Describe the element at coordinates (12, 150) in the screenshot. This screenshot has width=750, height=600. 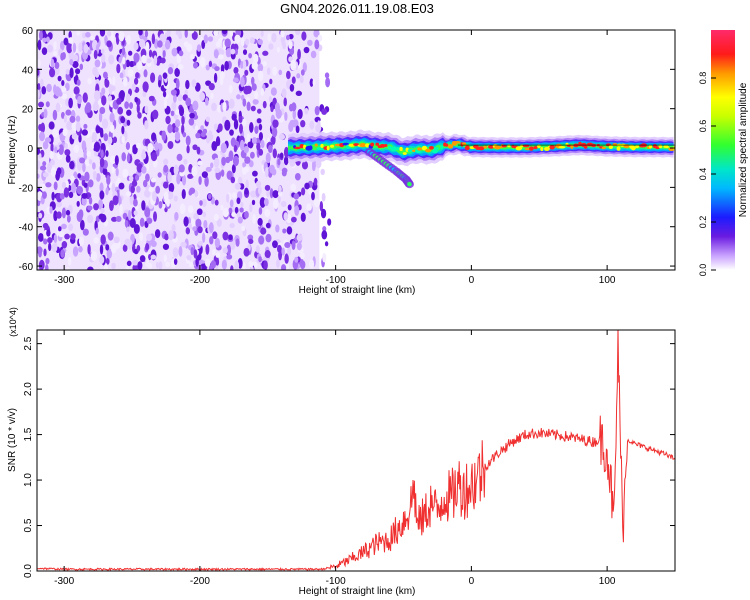
I see `spectrogram-y-axis-label: Frequency (Hz)` at that location.